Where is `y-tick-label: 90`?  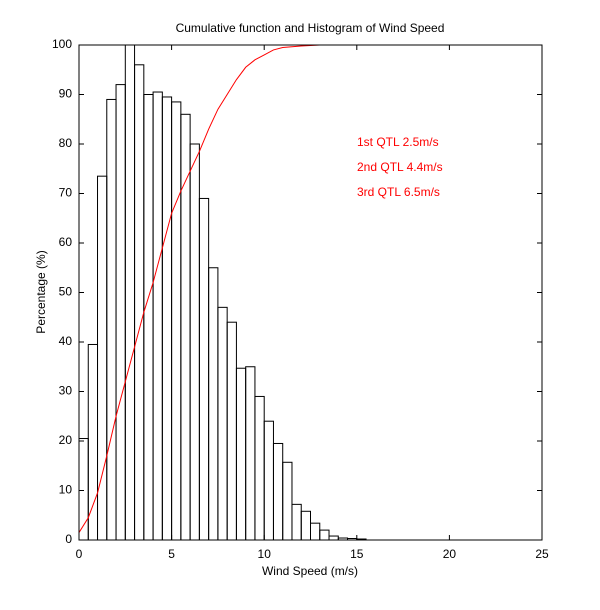 y-tick-label: 90 is located at coordinates (66, 94).